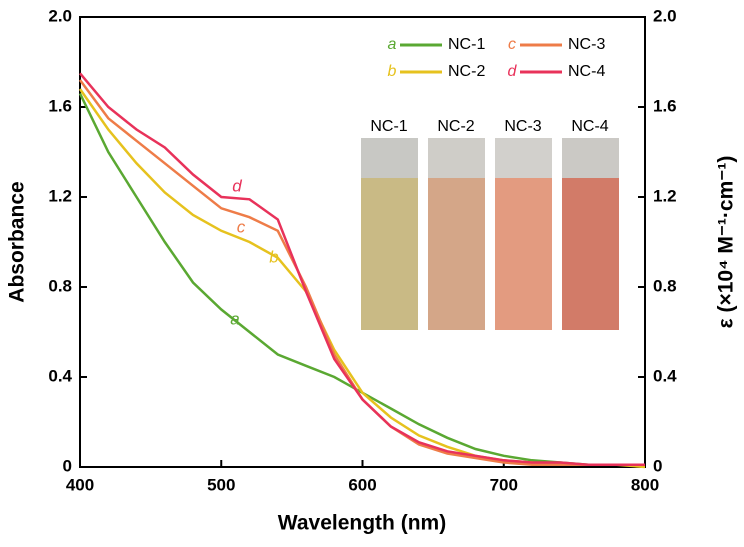  Describe the element at coordinates (455, 126) in the screenshot. I see `vial-label: NC-2` at that location.